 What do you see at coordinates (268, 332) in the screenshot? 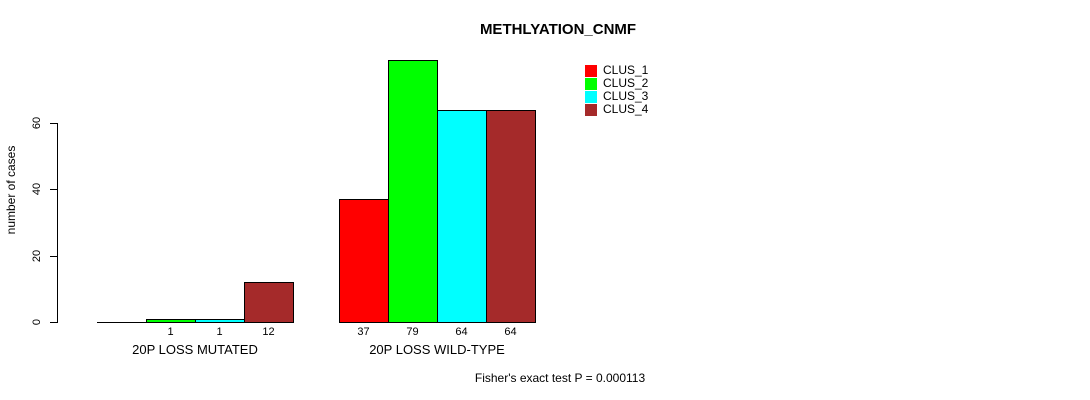
I see `bar-value-label: 12` at bounding box center [268, 332].